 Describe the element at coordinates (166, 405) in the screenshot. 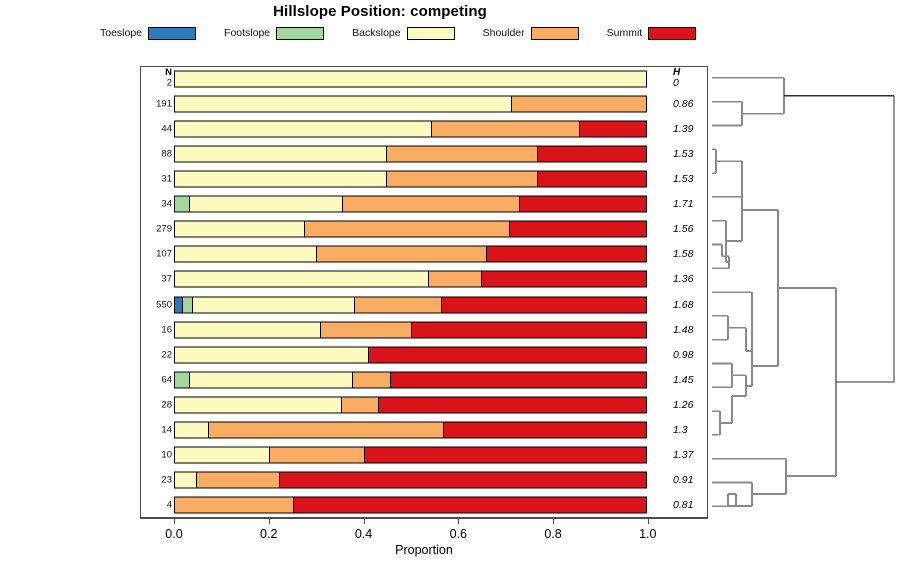

I see `n-value: 28` at that location.